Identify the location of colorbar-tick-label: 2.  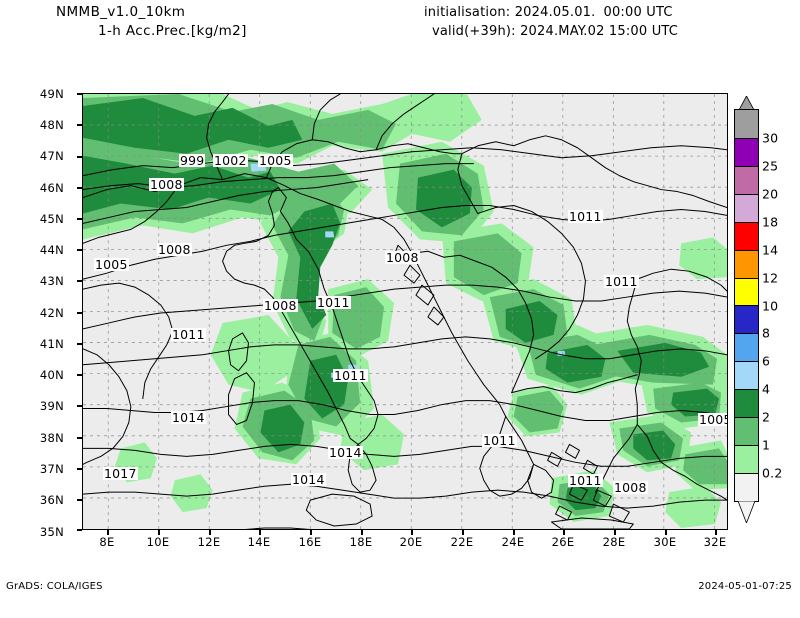
(766, 417).